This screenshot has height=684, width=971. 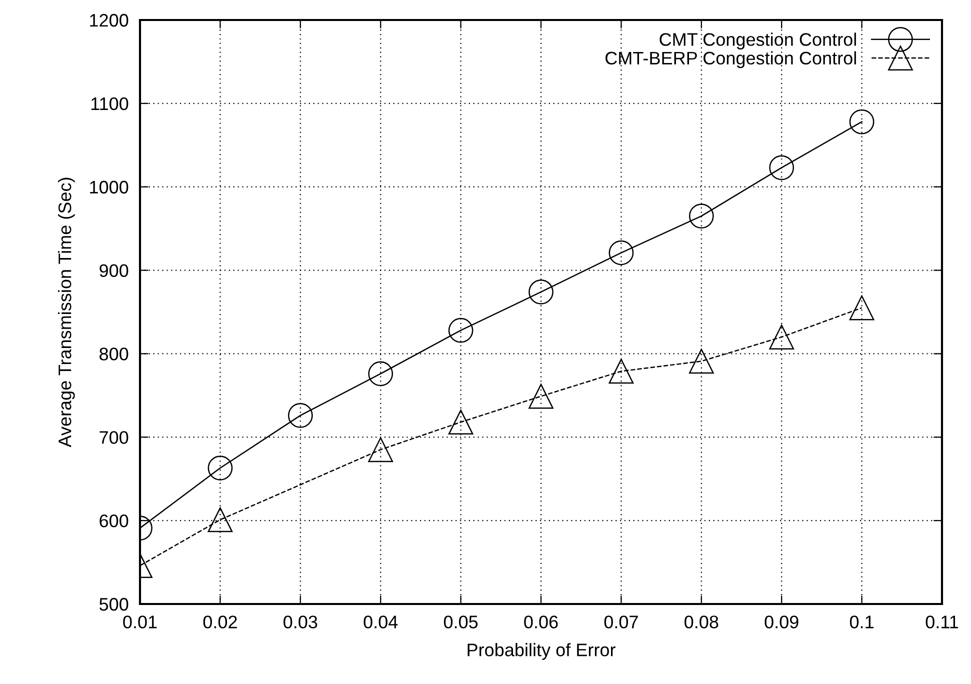 What do you see at coordinates (114, 437) in the screenshot?
I see `y-tick-label: 700` at bounding box center [114, 437].